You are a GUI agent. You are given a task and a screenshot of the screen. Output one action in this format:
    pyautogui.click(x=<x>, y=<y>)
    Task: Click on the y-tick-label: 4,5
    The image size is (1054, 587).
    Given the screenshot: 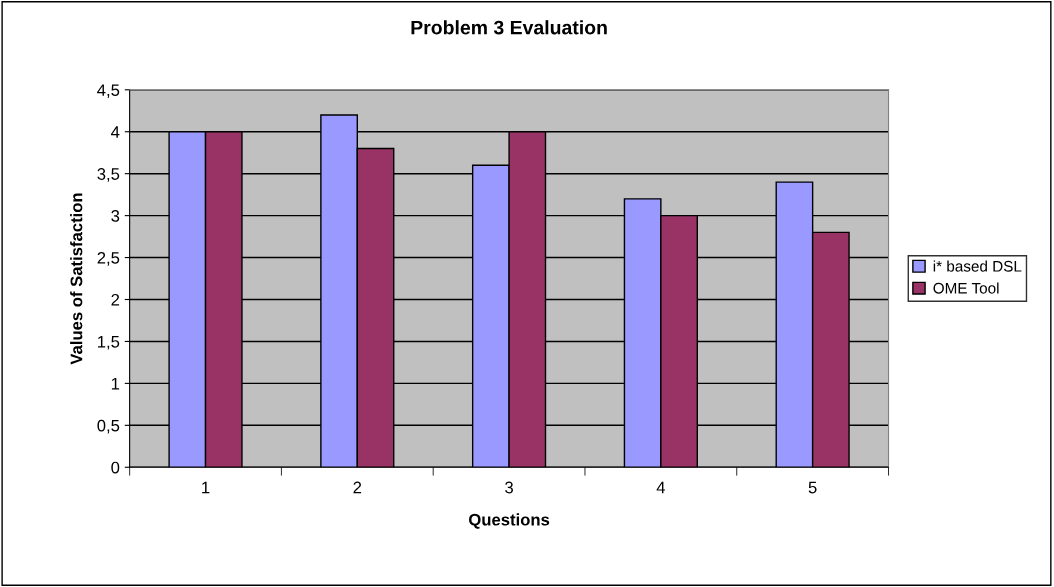 What is the action you would take?
    pyautogui.click(x=108, y=91)
    